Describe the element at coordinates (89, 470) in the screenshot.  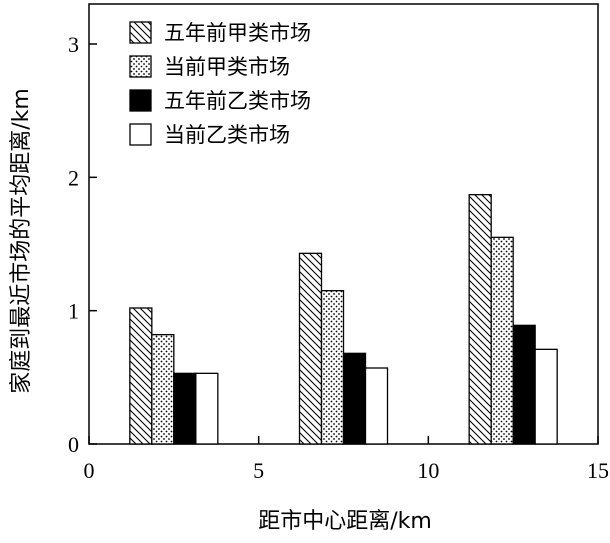
I see `x-tick-label: 0` at that location.